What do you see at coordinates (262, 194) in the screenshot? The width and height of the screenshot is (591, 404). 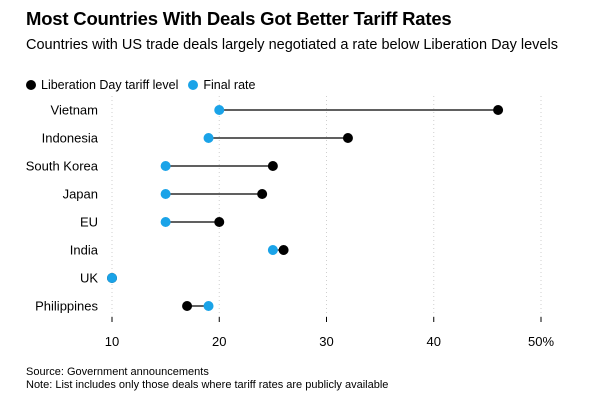 I see `point-liberation-day-japan` at bounding box center [262, 194].